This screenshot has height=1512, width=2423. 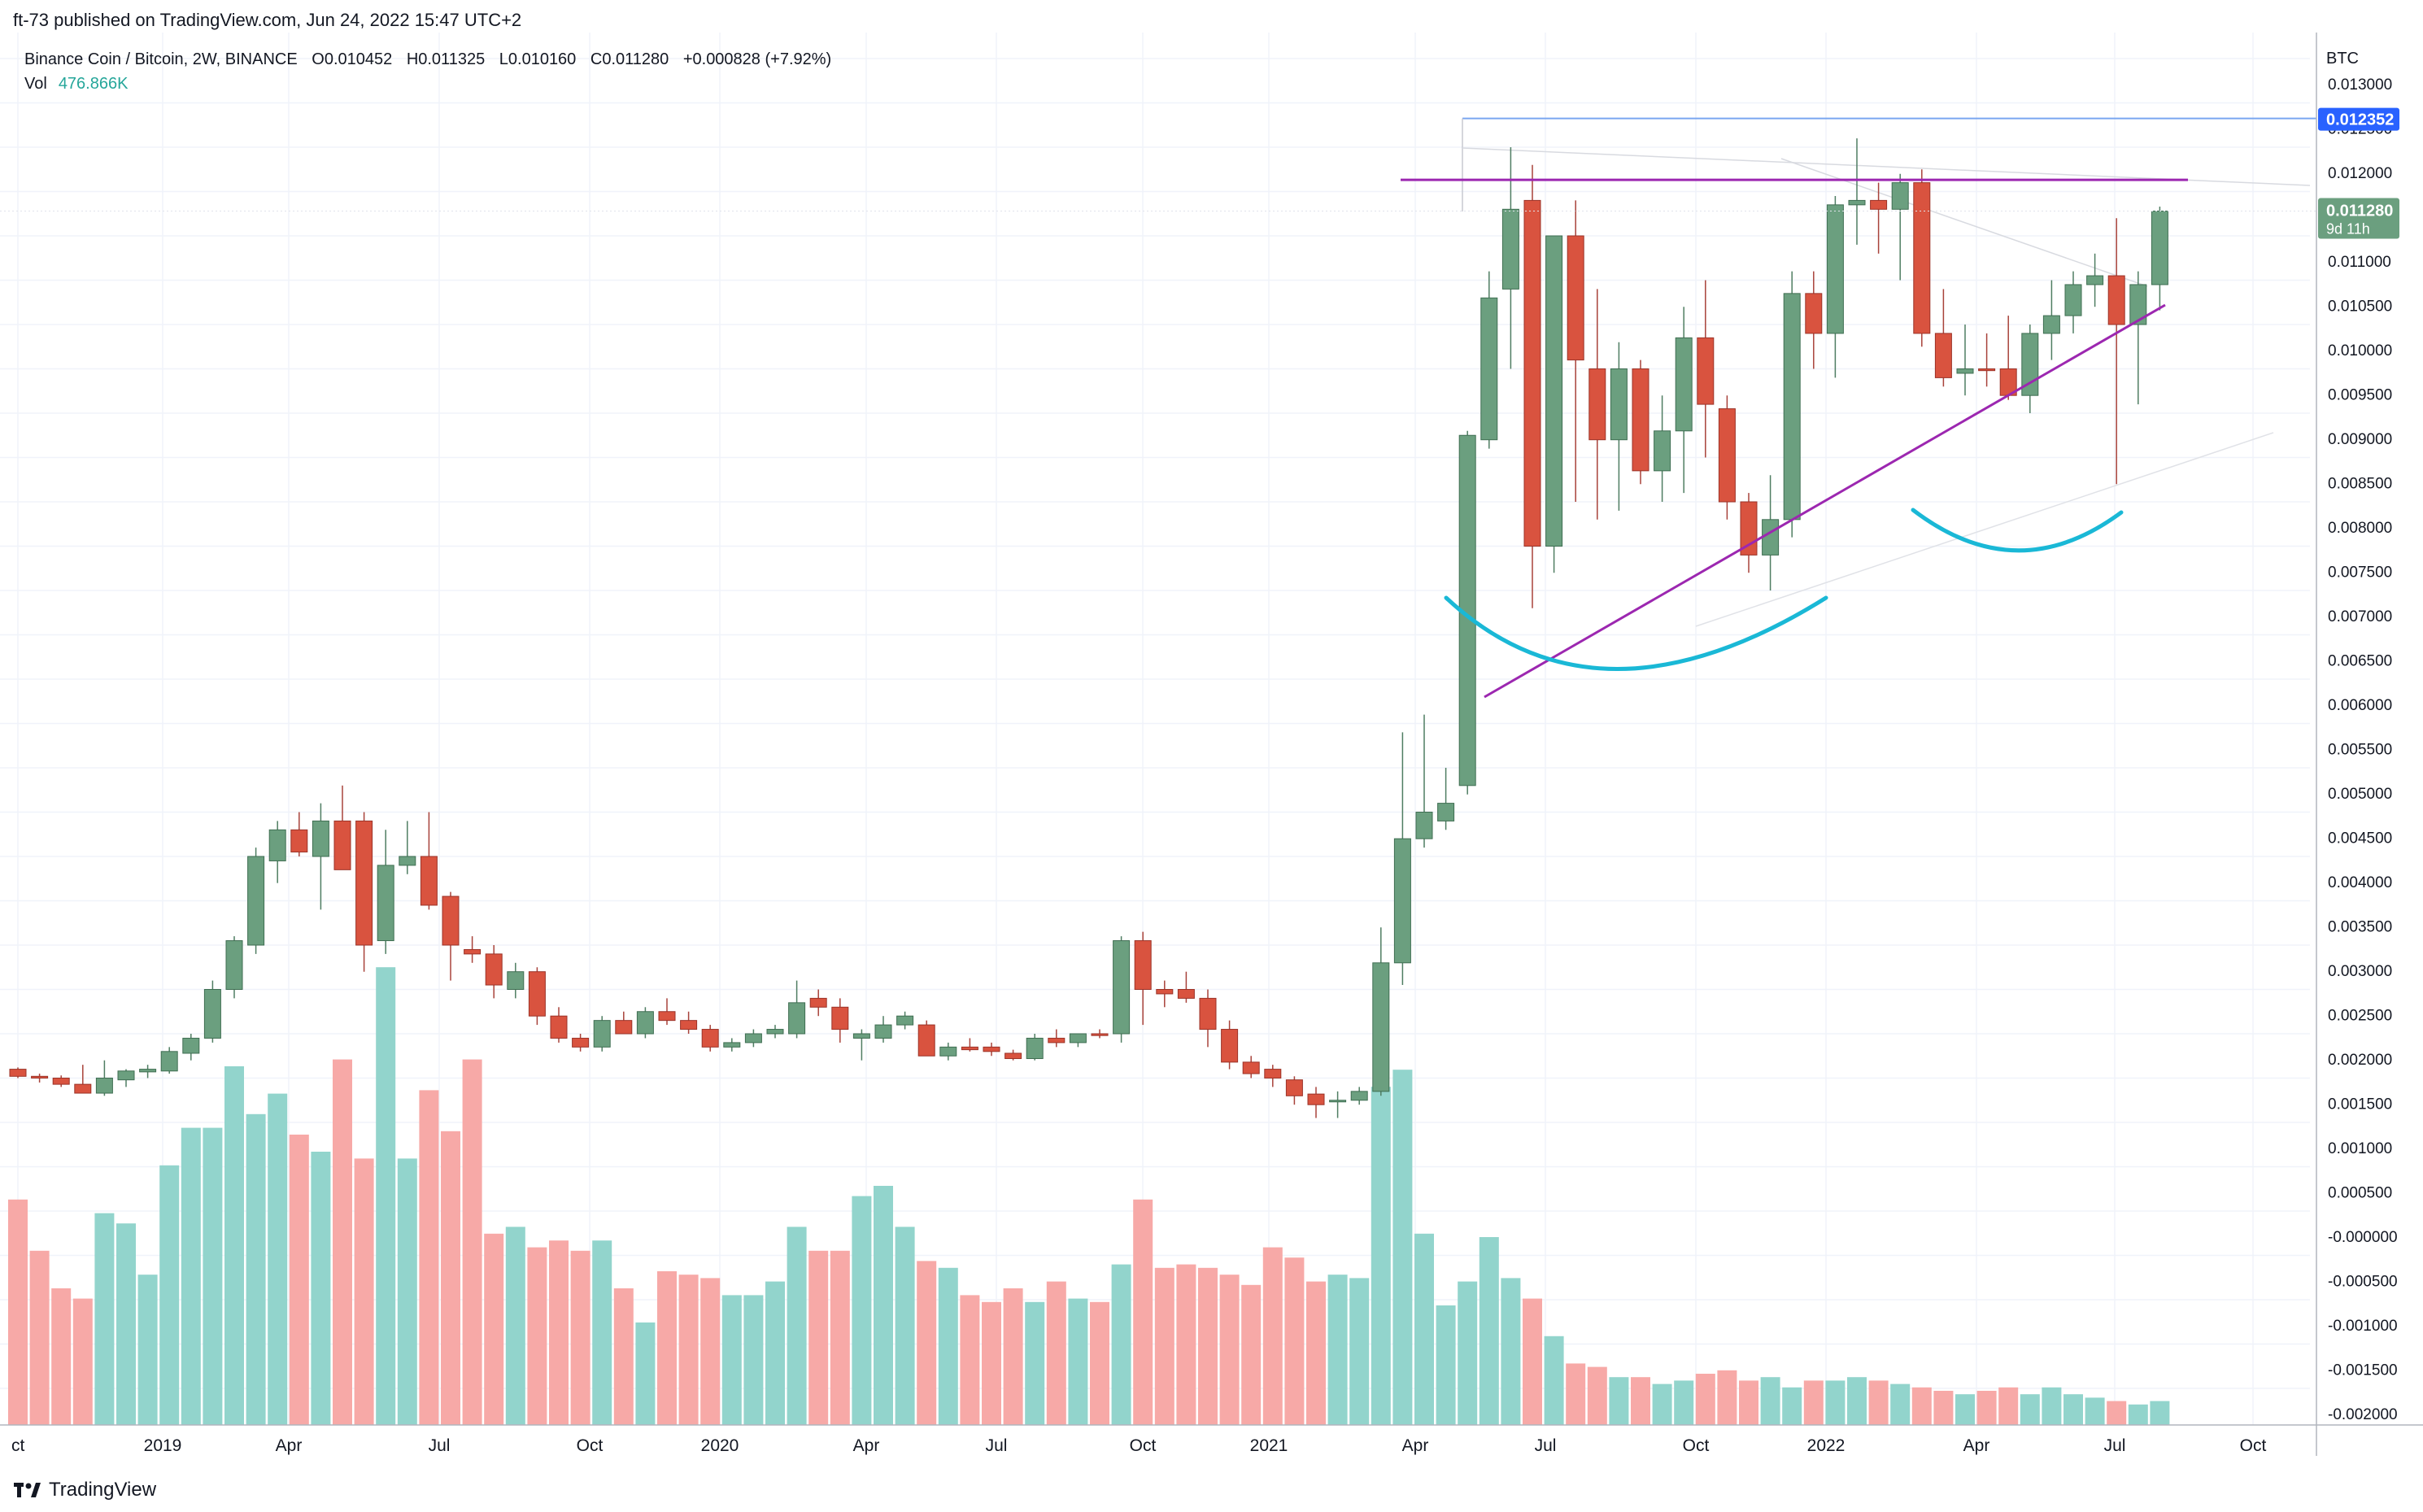 What do you see at coordinates (2363, 1237) in the screenshot?
I see `price-tick-label: -0.000000` at bounding box center [2363, 1237].